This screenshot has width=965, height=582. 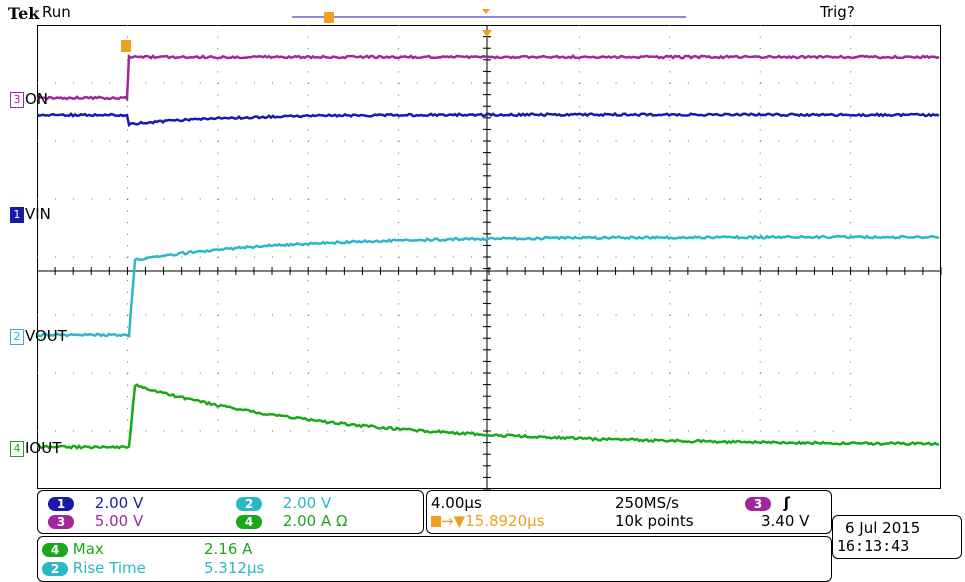 I want to click on ch2-label: 2 VOUT, so click(x=38, y=336).